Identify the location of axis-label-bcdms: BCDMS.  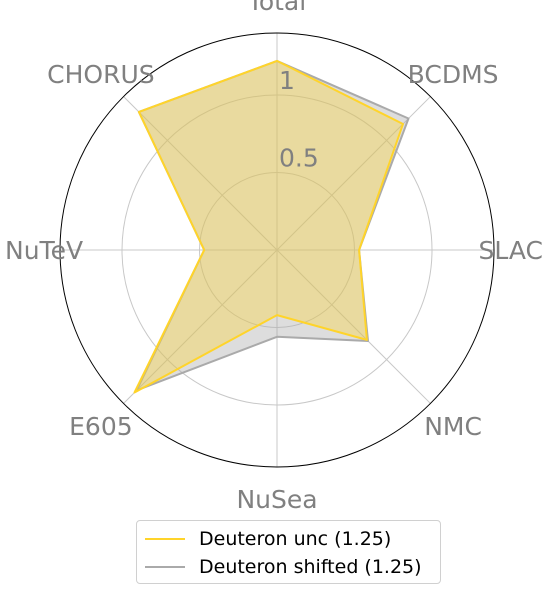
(453, 74).